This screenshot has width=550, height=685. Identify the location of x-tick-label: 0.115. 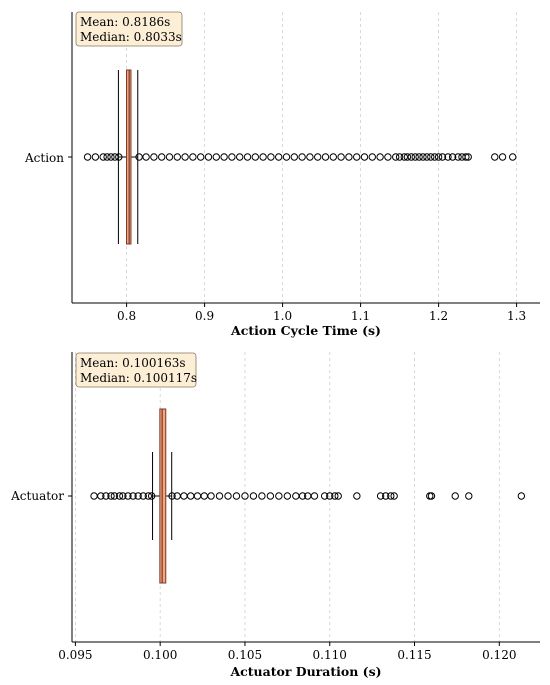
(414, 655).